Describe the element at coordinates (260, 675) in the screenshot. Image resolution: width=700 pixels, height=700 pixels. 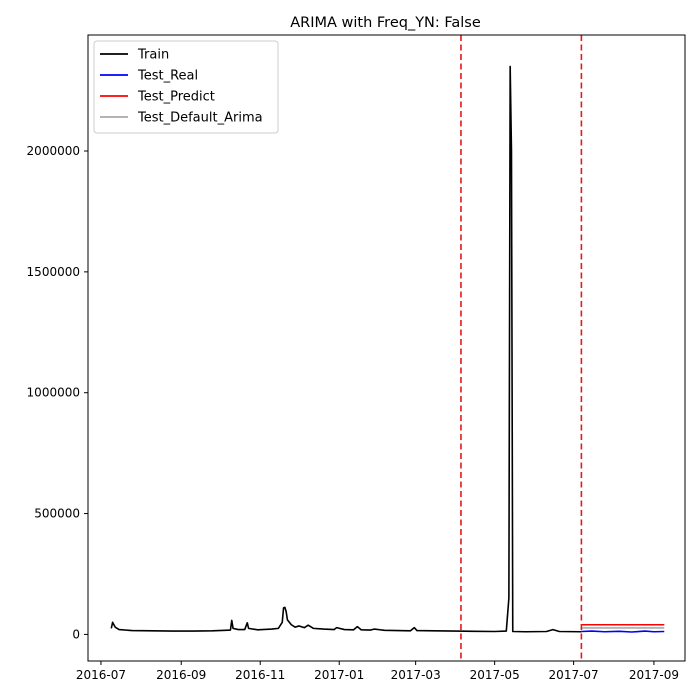
I see `x-tick-label: 2016-11` at that location.